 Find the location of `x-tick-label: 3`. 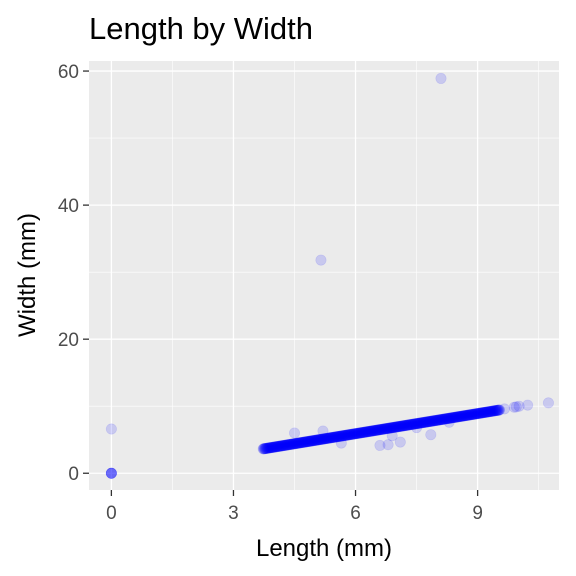

x-tick-label: 3 is located at coordinates (233, 513).